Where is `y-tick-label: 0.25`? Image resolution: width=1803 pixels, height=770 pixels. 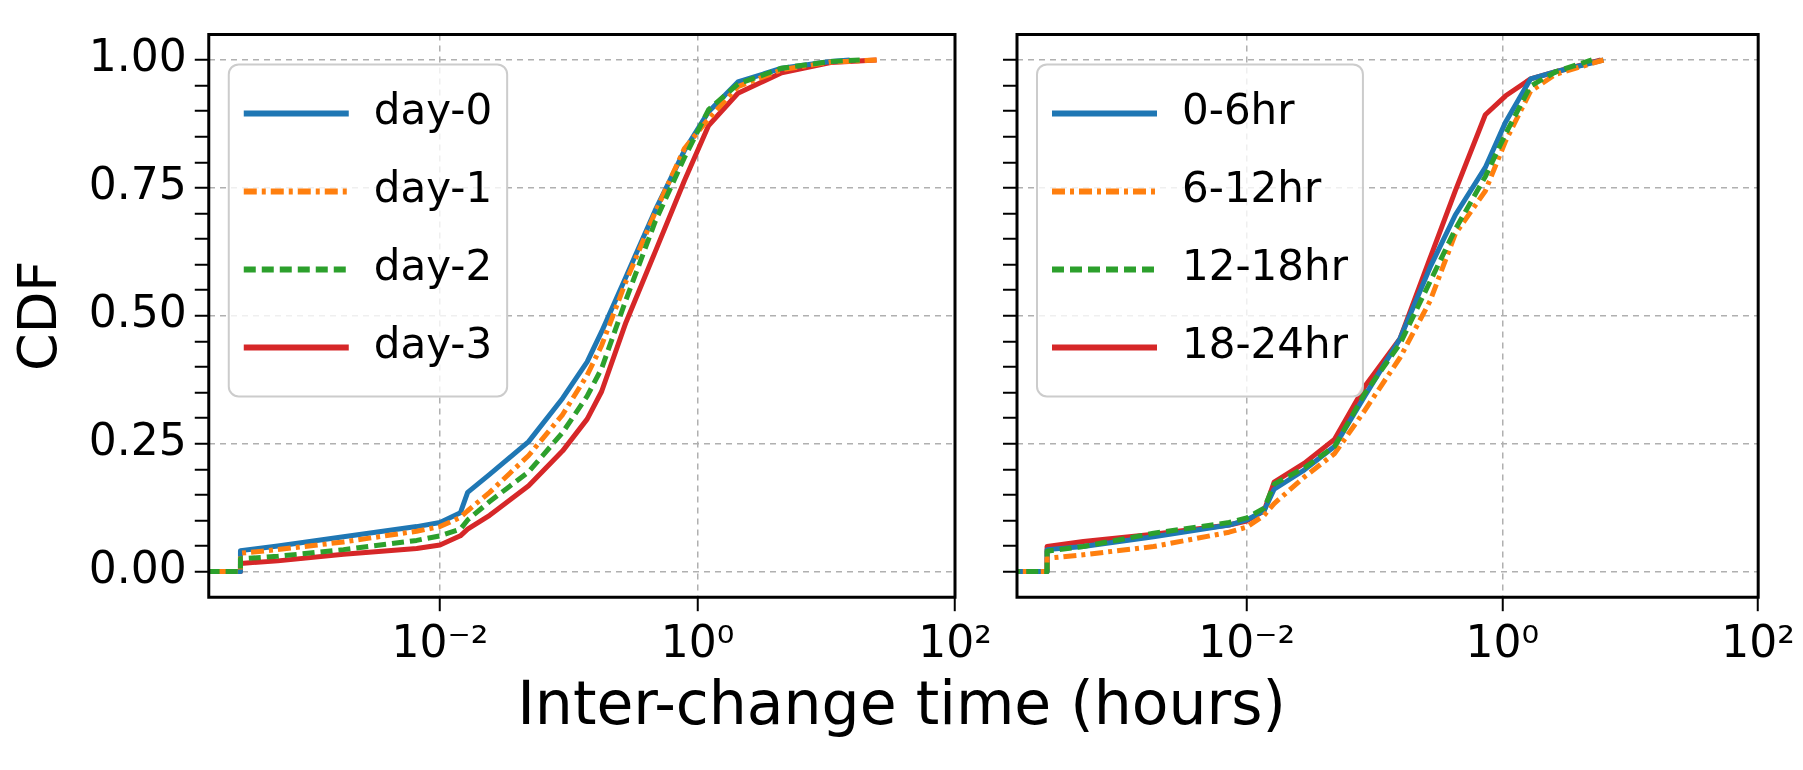 y-tick-label: 0.25 is located at coordinates (137, 440).